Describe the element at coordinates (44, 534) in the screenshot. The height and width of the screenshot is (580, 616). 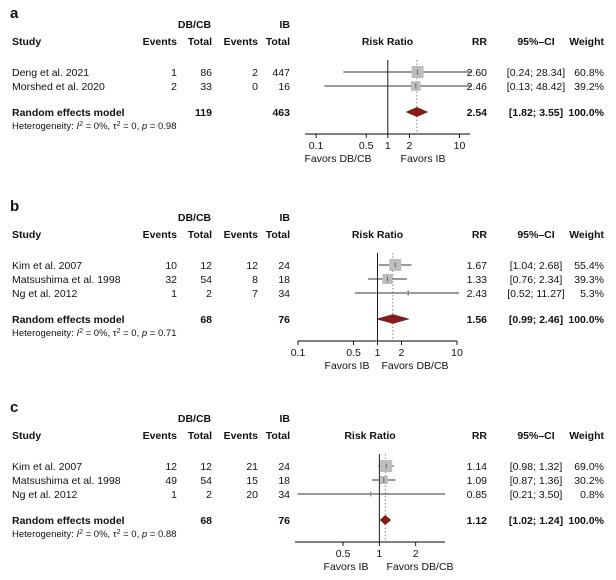
I see `heterogeneity-part: Heterogeneity:` at that location.